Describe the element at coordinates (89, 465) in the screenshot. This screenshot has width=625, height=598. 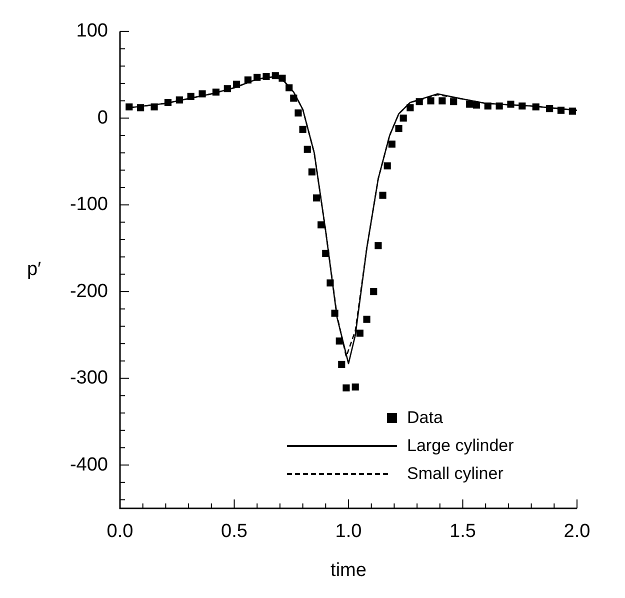
I see `y-tick-label: -400` at that location.